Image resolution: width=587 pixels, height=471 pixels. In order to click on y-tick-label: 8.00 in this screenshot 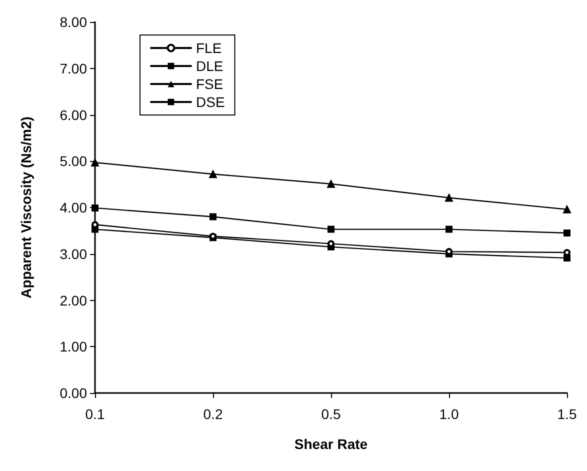, I will do `click(74, 22)`.